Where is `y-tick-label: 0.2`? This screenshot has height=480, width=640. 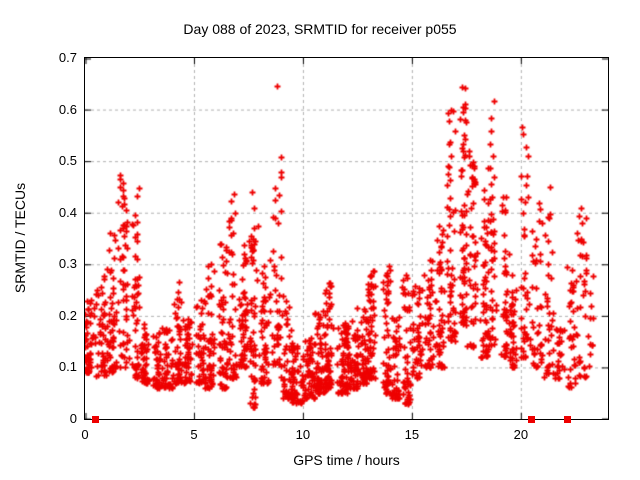 y-tick-label: 0.2 is located at coordinates (67, 315).